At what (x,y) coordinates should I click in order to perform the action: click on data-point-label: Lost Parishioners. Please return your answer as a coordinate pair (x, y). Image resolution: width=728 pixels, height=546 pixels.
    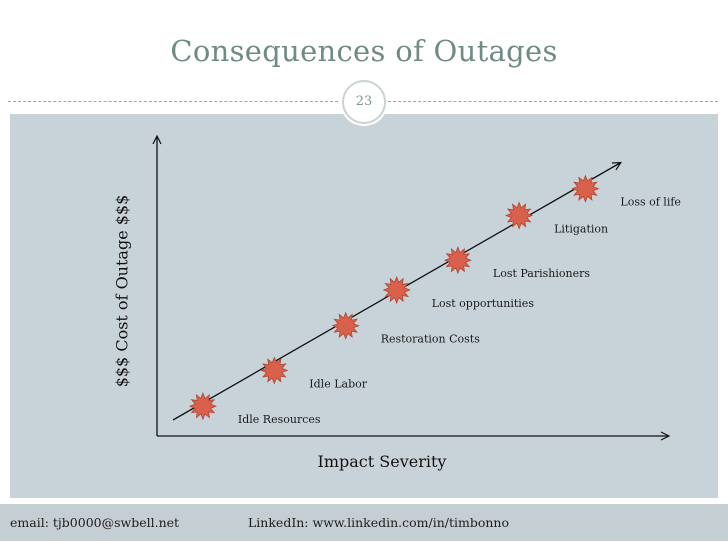
    Looking at the image, I should click on (541, 273).